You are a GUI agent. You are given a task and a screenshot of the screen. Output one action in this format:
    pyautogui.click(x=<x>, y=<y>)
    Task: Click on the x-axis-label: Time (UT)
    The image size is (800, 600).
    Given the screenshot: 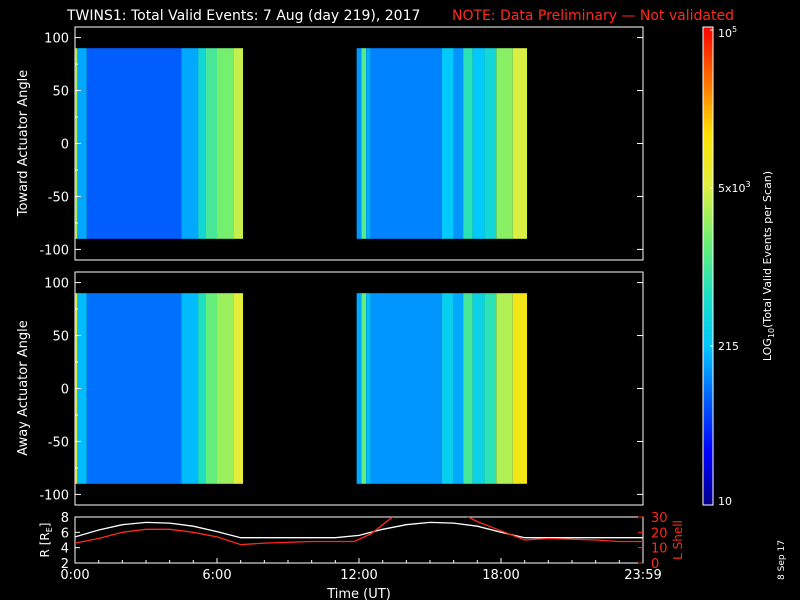 What is the action you would take?
    pyautogui.click(x=358, y=593)
    